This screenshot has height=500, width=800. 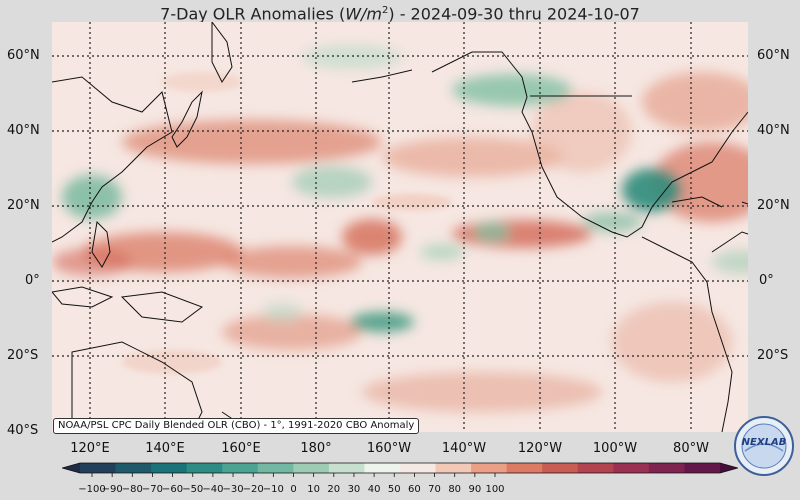 What do you see at coordinates (23, 55) in the screenshot?
I see `lat-label-left-60n: 60°N` at bounding box center [23, 55].